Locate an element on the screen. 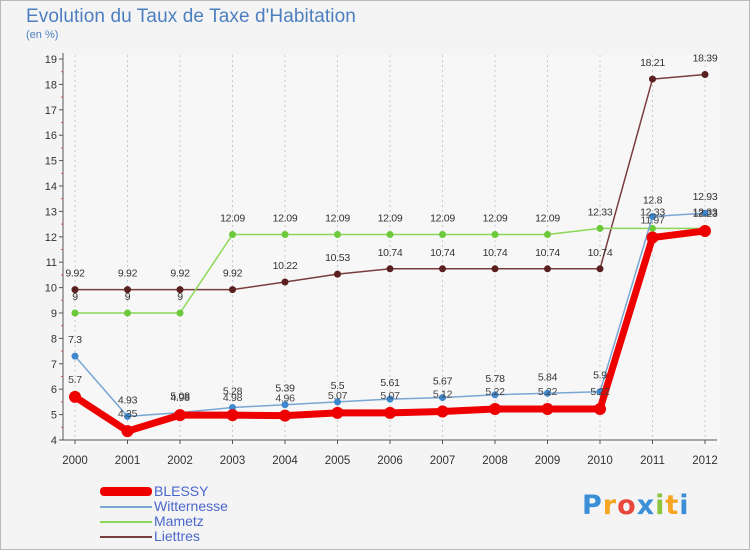  series-mametz is located at coordinates (390, 270).